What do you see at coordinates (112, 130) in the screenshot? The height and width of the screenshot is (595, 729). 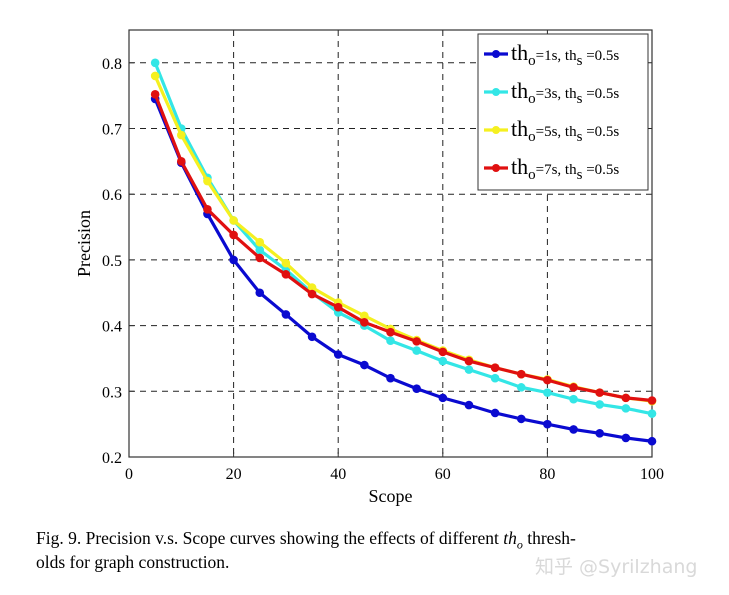 I see `y-tick-label: 0.7` at bounding box center [112, 130].